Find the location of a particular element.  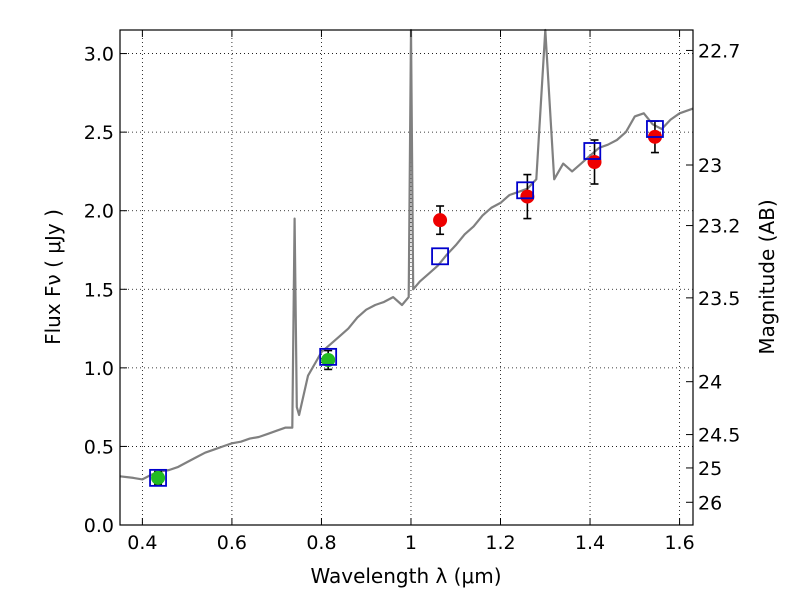

right-axis-label: Magnitude (AB) is located at coordinates (767, 276).